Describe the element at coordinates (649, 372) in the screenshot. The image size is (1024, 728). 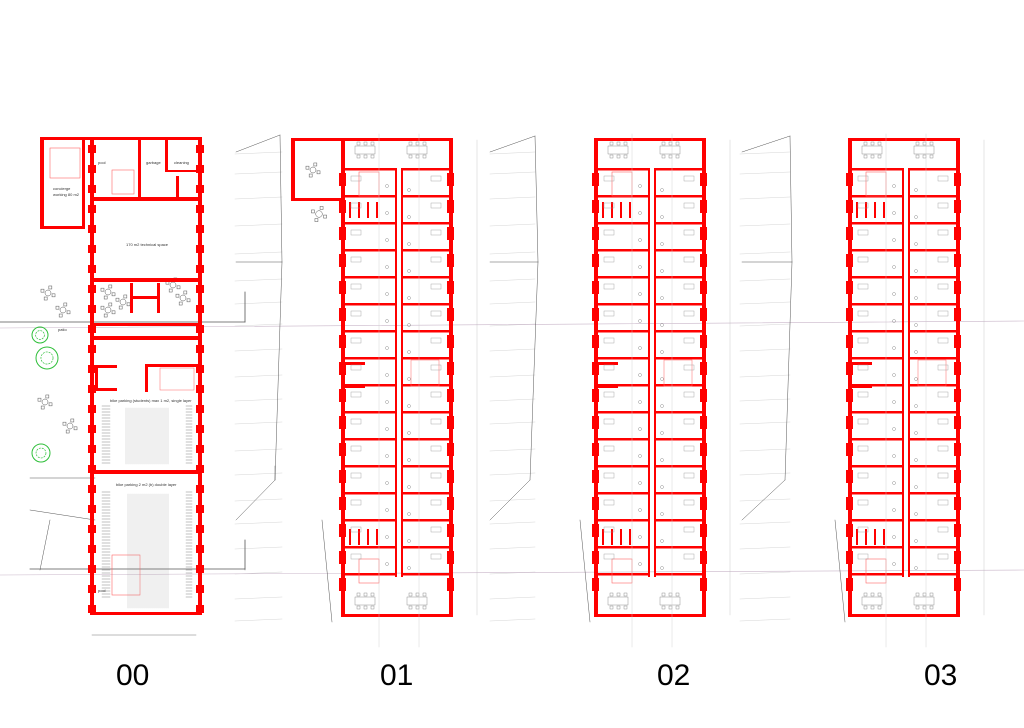
I see `corridor-wall` at that location.